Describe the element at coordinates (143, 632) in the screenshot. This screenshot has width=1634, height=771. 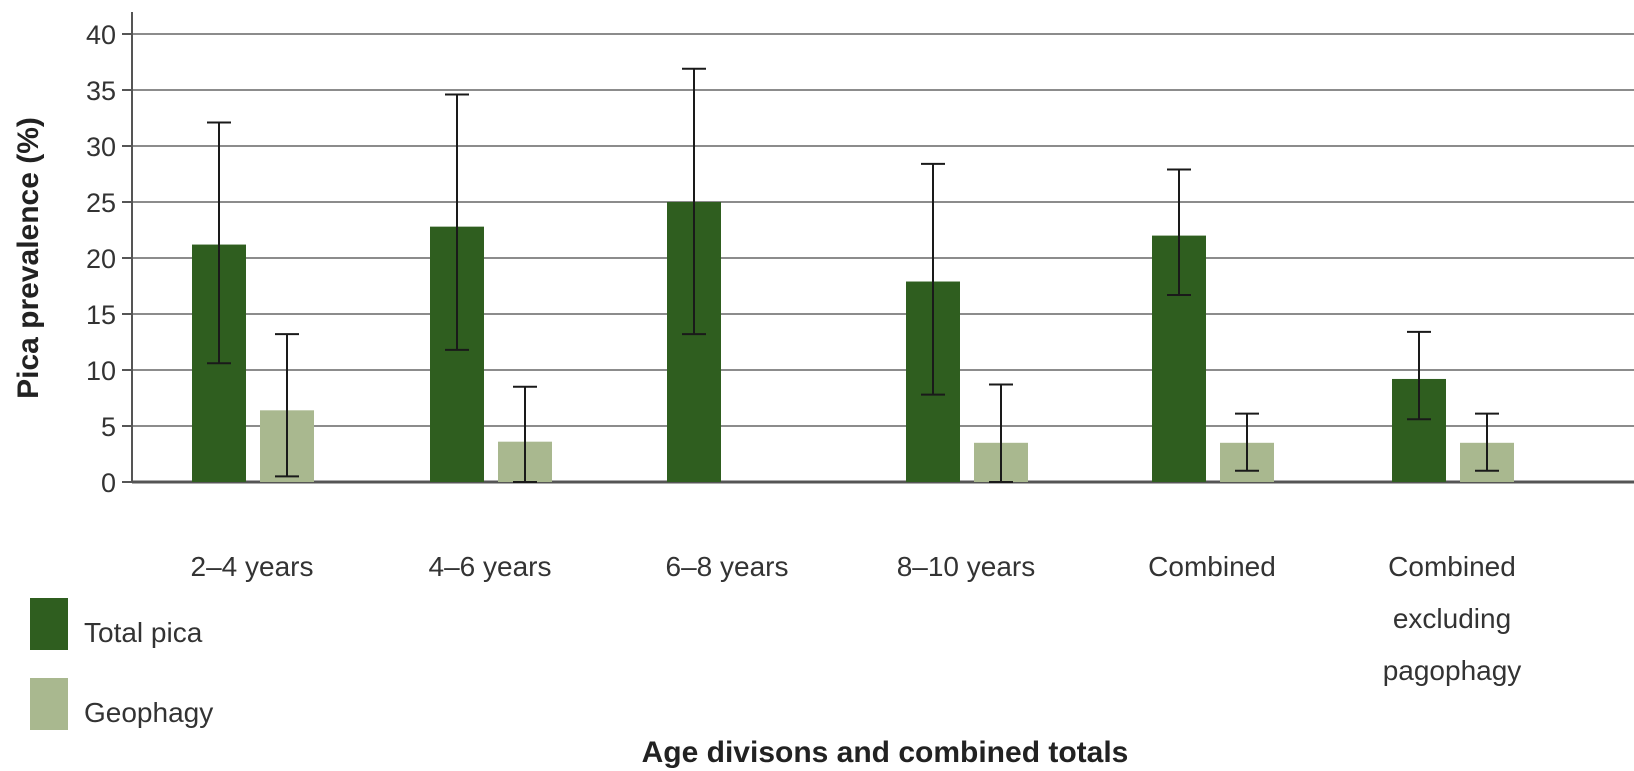
I see `legend-label: Total pica` at that location.